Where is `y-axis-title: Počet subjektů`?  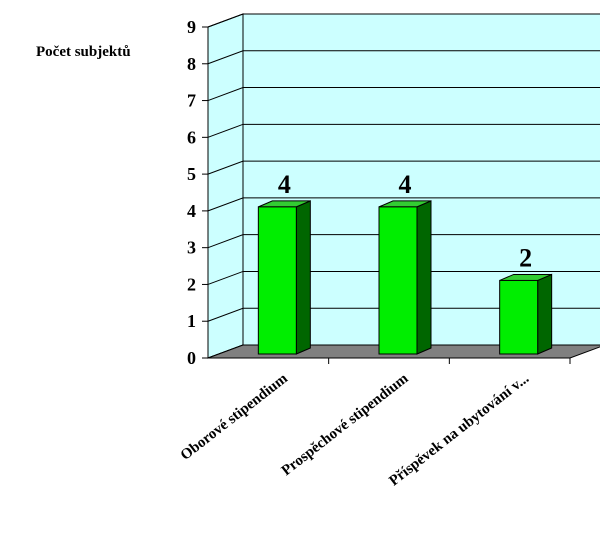 y-axis-title: Počet subjektů is located at coordinates (83, 52).